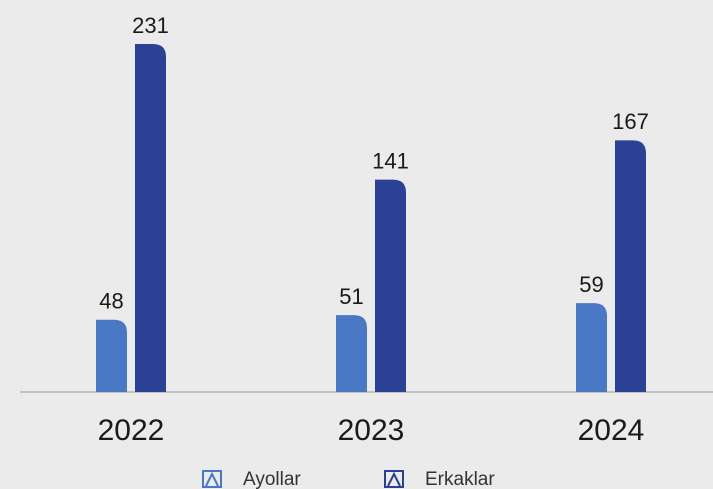  What do you see at coordinates (611, 430) in the screenshot?
I see `x-tick-label: 2024` at bounding box center [611, 430].